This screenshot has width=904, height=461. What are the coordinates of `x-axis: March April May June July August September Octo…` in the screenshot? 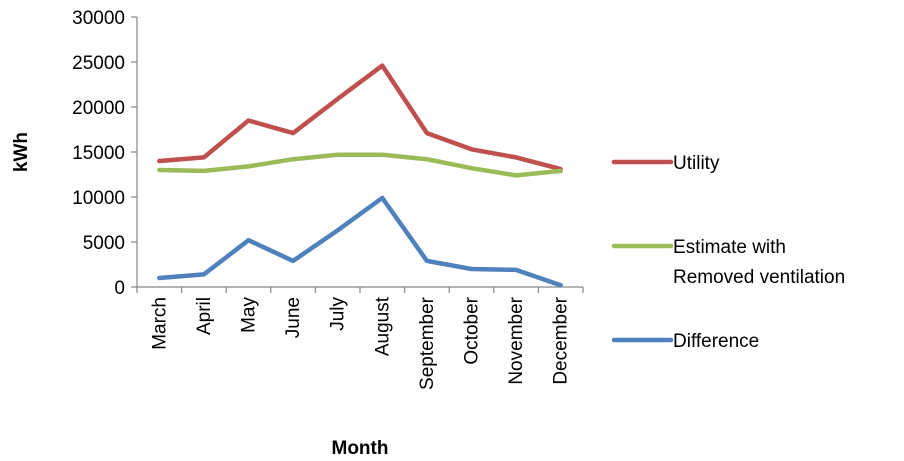 It's located at (360, 338).